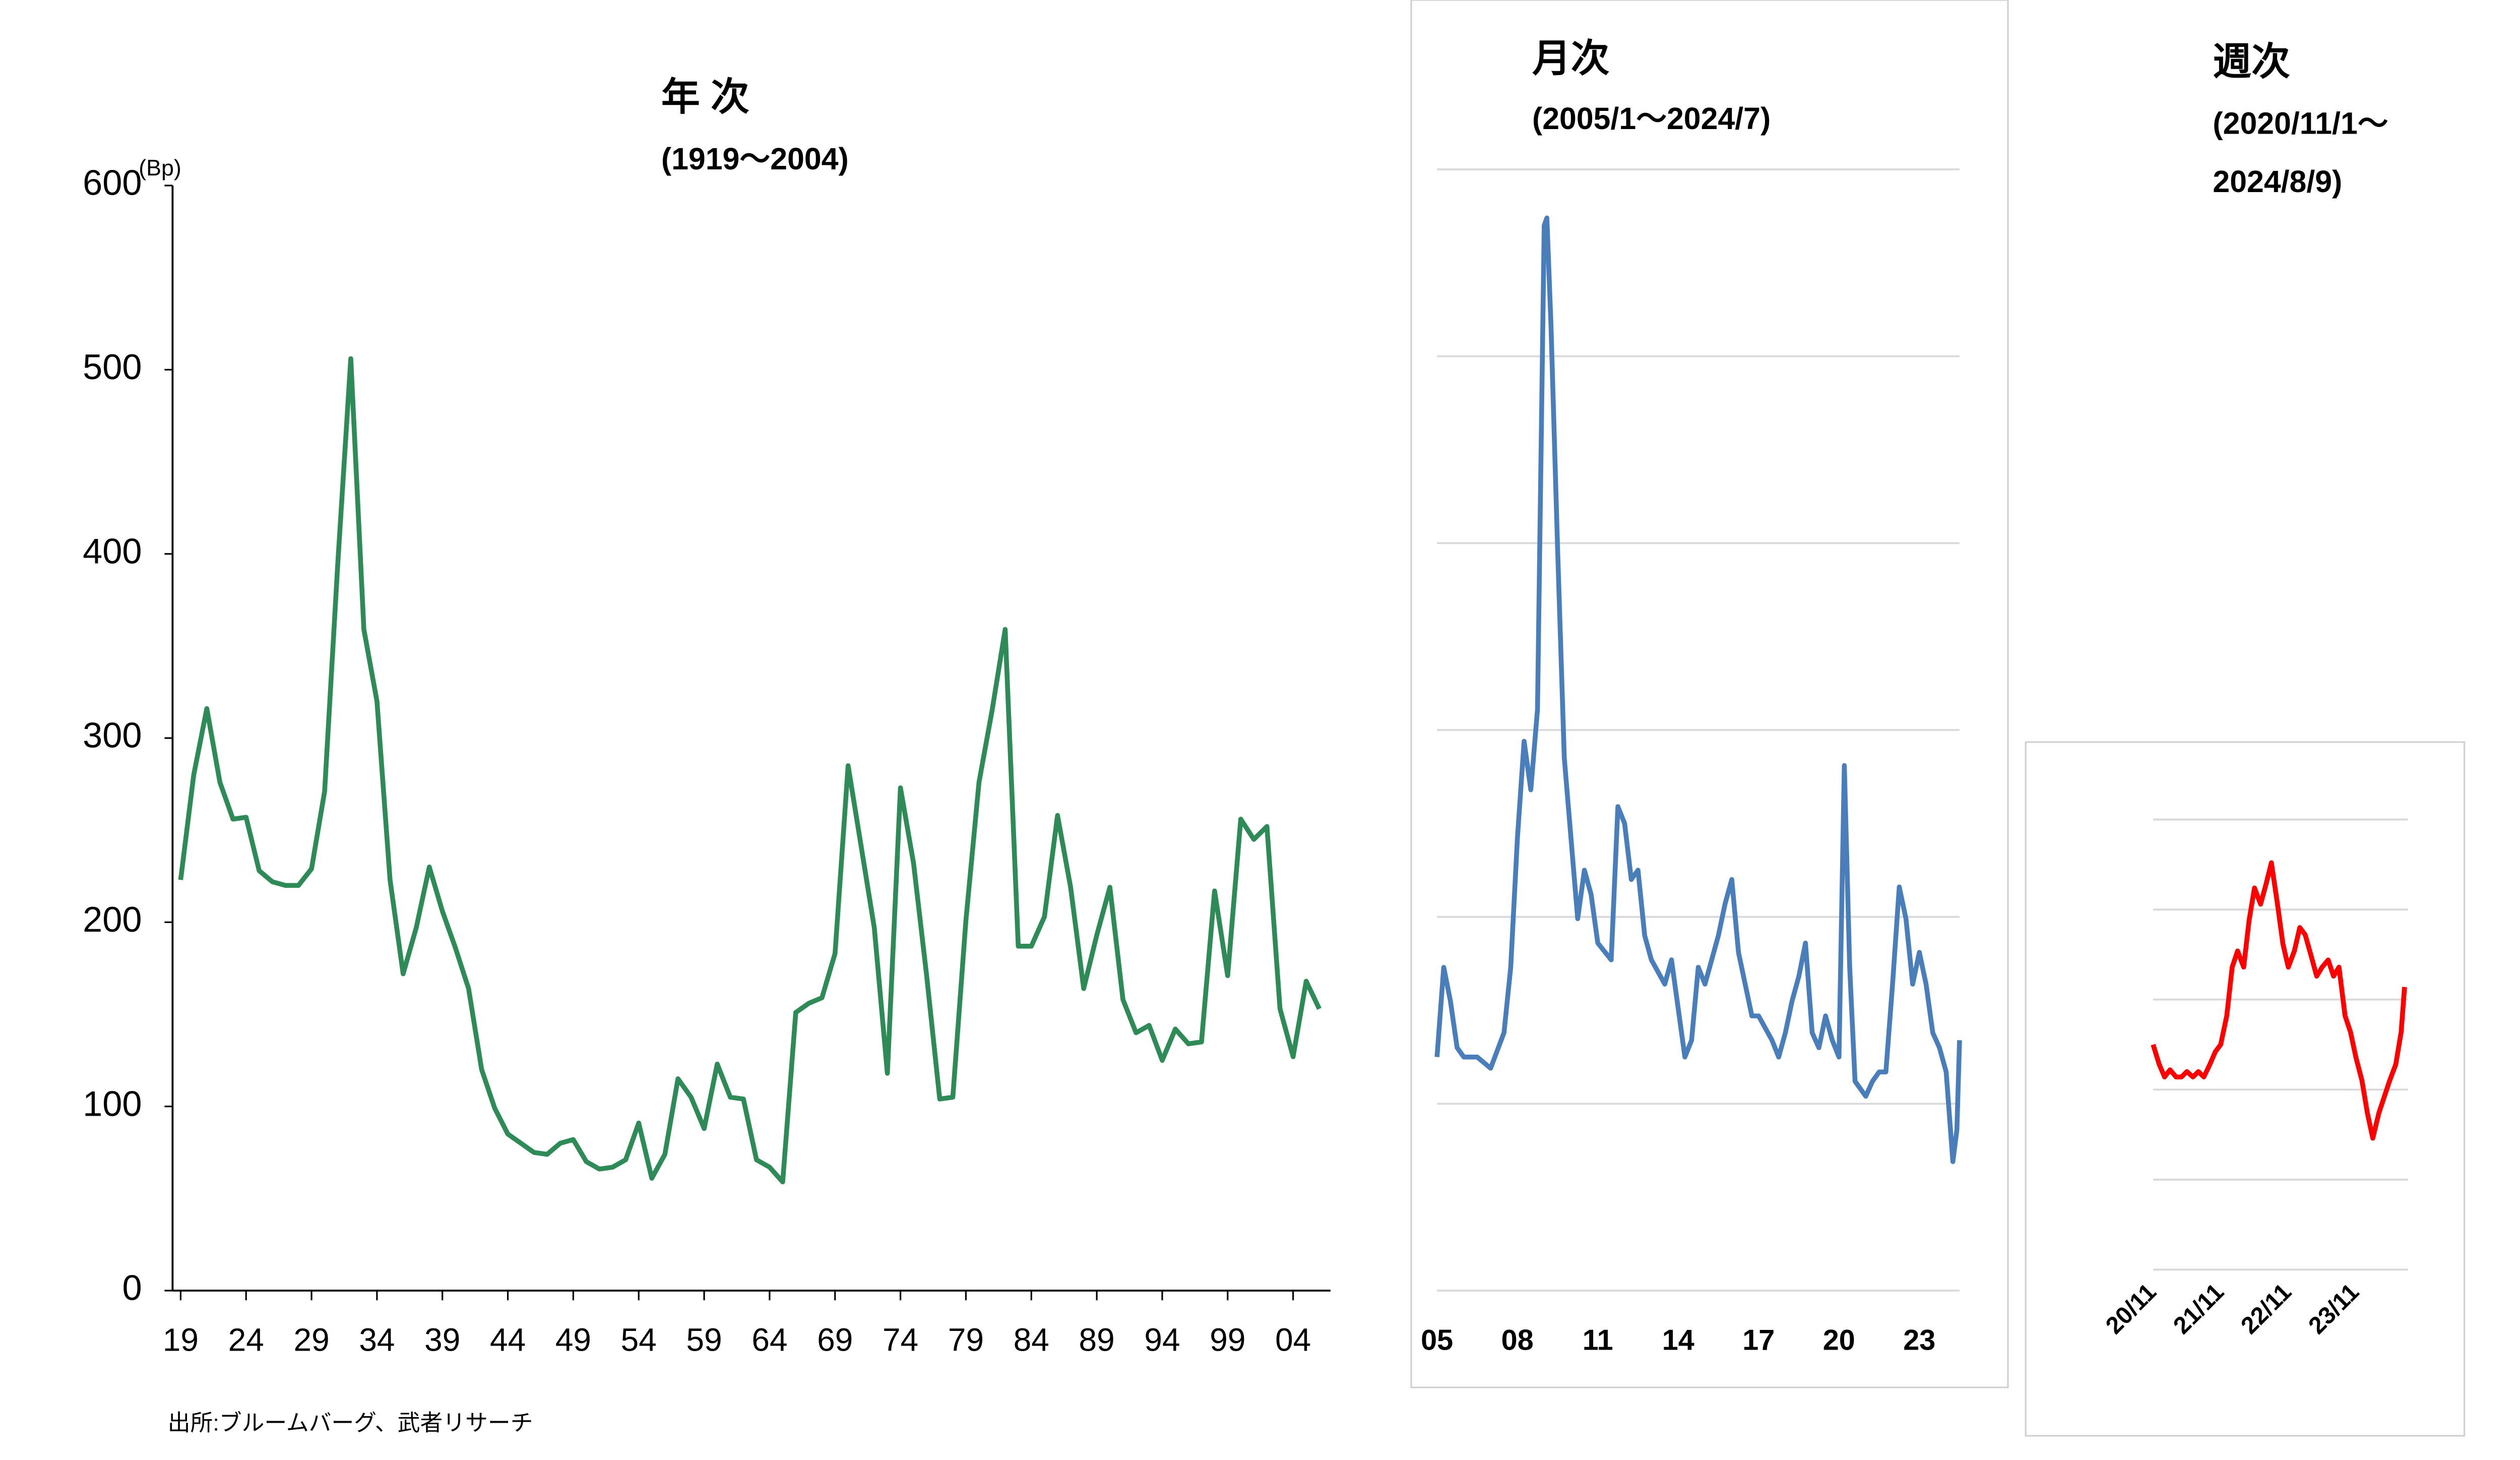  What do you see at coordinates (112, 551) in the screenshot?
I see `y-tick-label: 400` at bounding box center [112, 551].